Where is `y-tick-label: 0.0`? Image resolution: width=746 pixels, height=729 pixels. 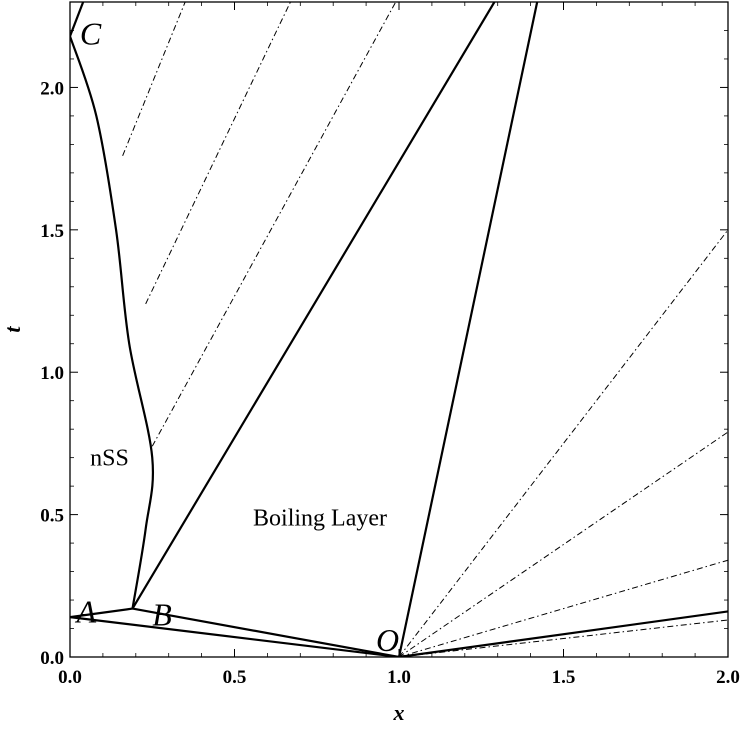
y-tick-label: 0.0 is located at coordinates (52, 658).